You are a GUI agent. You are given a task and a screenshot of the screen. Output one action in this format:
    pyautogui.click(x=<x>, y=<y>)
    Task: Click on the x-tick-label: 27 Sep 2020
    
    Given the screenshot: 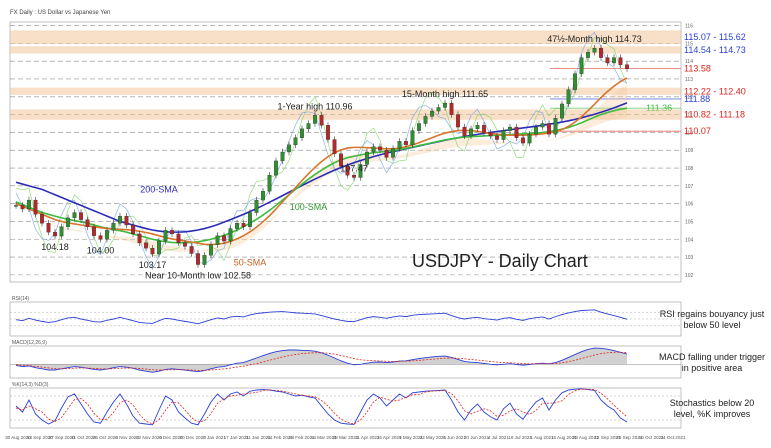 What is the action you would take?
    pyautogui.click(x=62, y=437)
    